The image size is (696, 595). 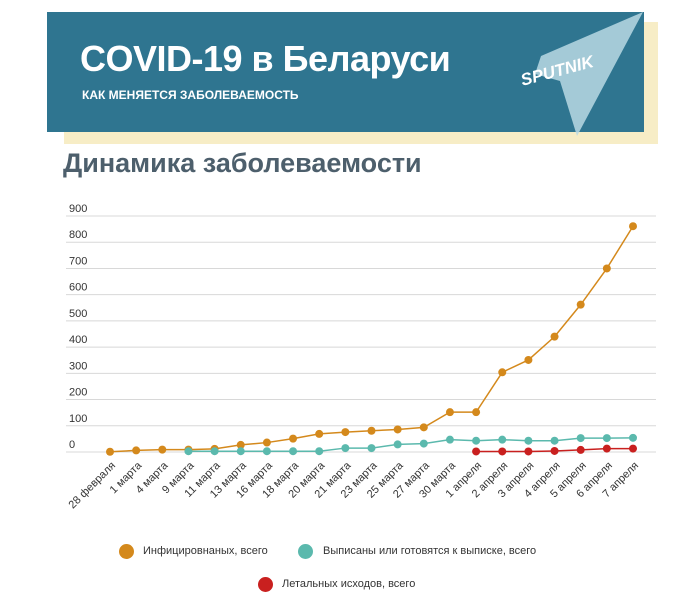 What do you see at coordinates (78, 419) in the screenshot?
I see `y-tick-label: 100` at bounding box center [78, 419].